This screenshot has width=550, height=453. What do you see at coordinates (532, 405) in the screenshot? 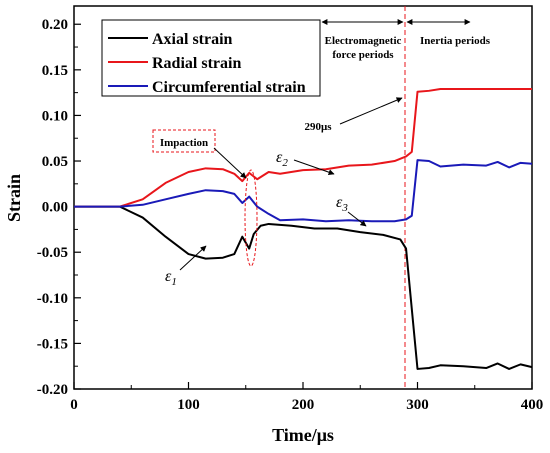
I see `x-tick-label-4: 400` at bounding box center [532, 405].